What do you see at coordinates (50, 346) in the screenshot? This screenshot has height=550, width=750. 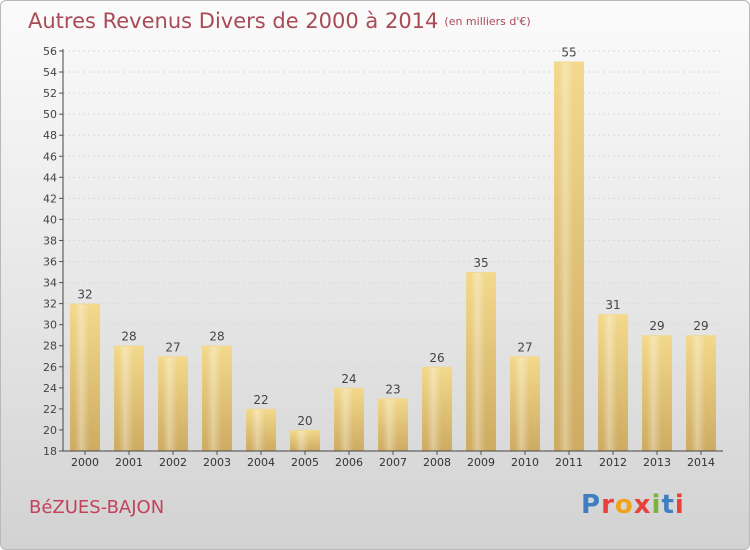 I see `y-tick-label: 28` at bounding box center [50, 346].